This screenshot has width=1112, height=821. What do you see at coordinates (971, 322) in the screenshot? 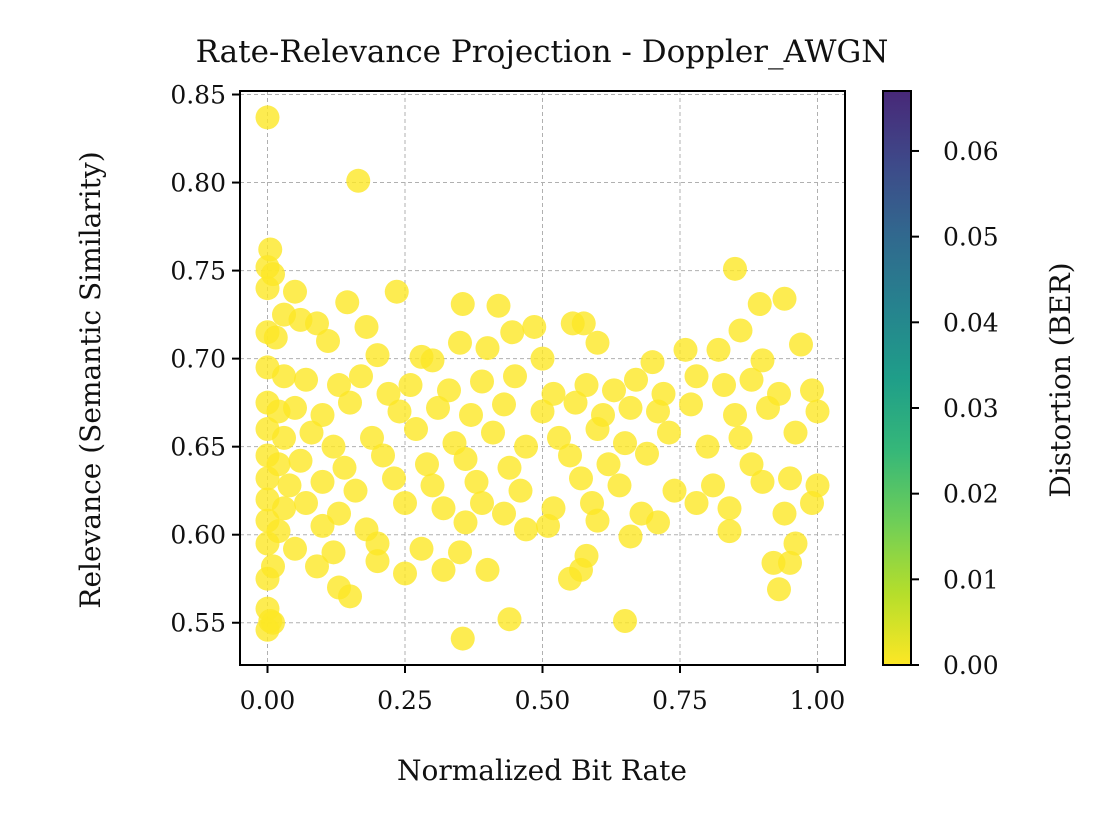
I see `colorbar-tick-label: 0.04` at bounding box center [971, 322].